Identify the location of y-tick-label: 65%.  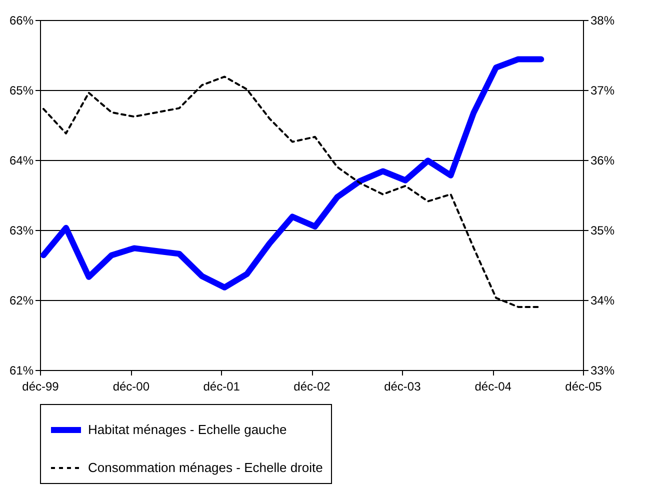
(21, 91).